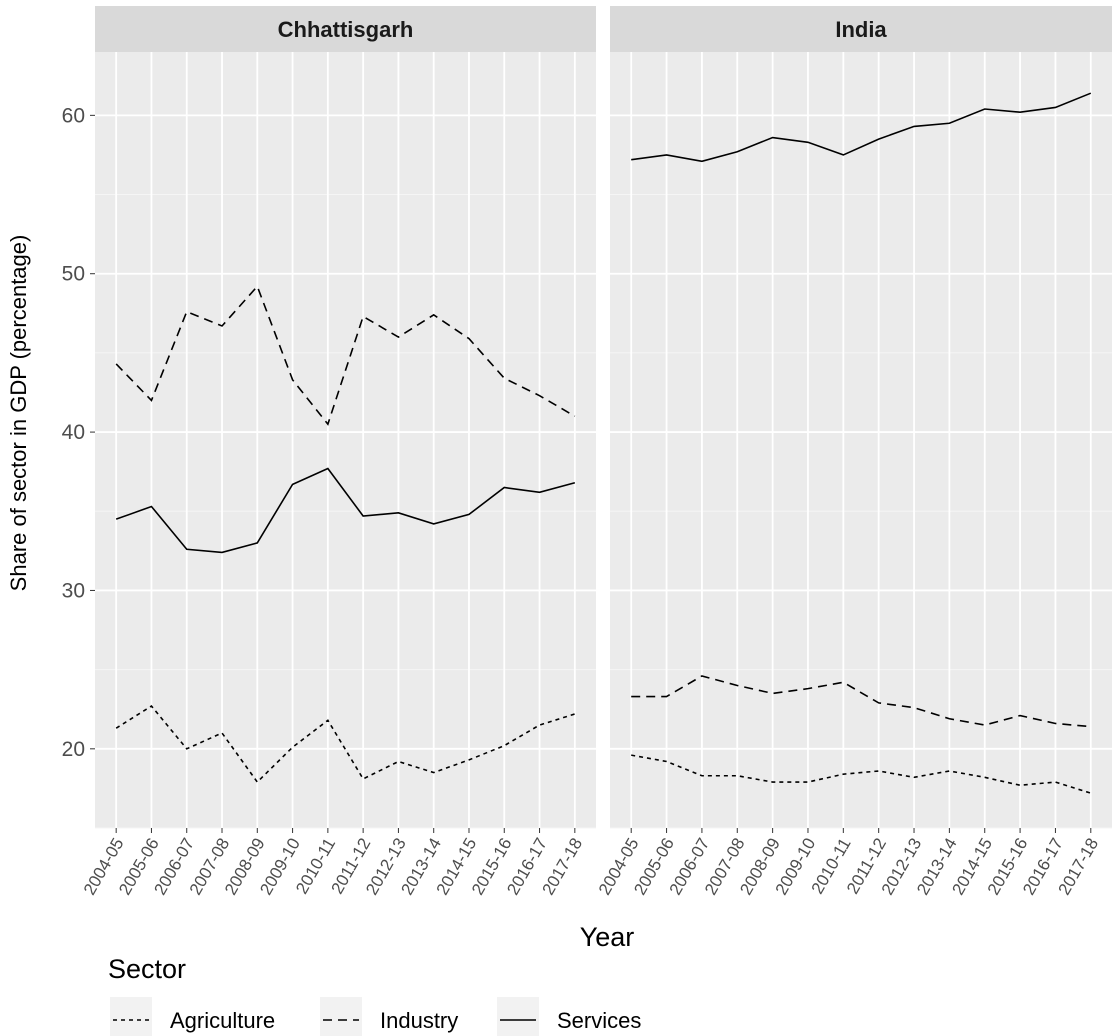 This screenshot has height=1036, width=1113. Describe the element at coordinates (607, 937) in the screenshot. I see `x-axis-title: Year` at that location.